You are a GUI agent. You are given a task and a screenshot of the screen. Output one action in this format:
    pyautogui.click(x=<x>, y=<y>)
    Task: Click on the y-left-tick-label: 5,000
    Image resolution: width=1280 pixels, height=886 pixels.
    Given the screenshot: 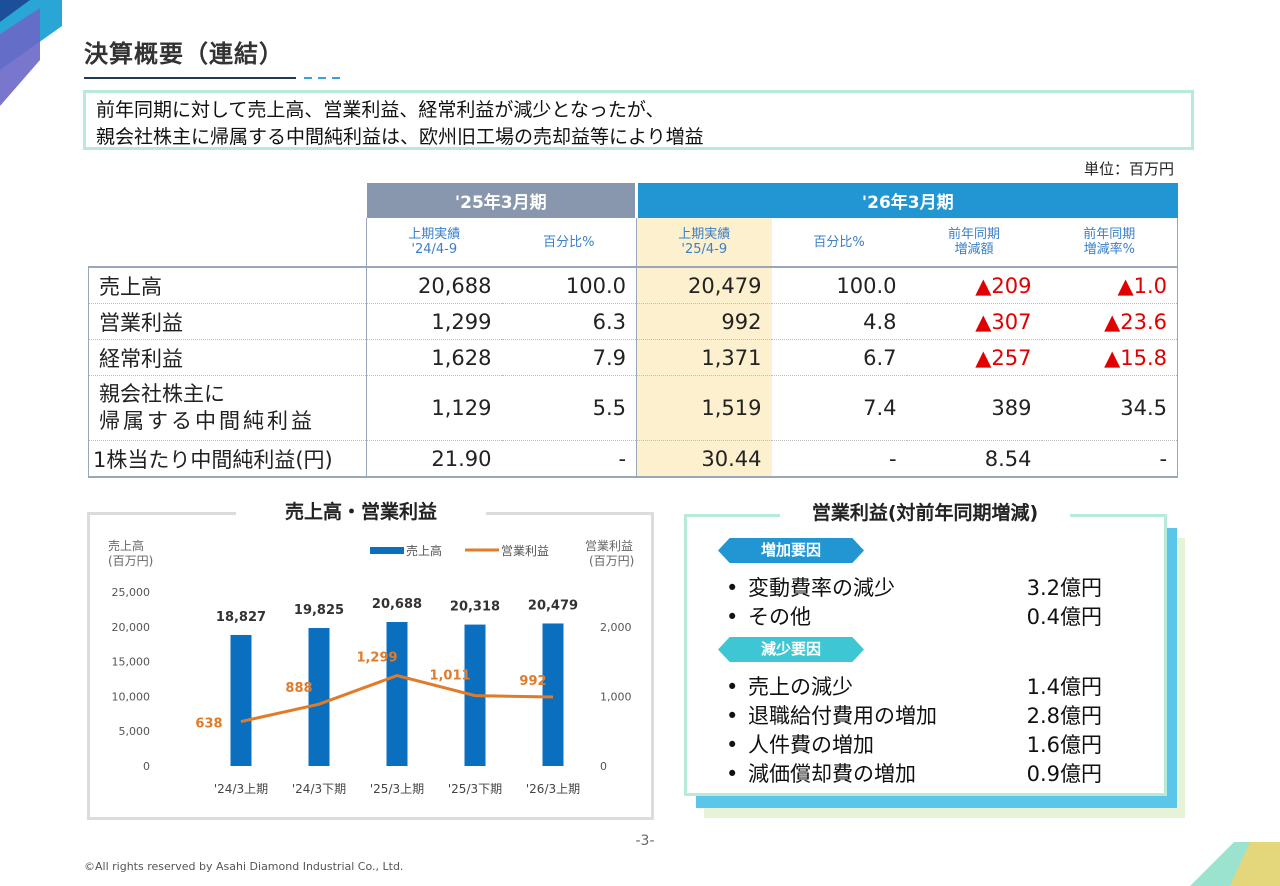 What is the action you would take?
    pyautogui.click(x=135, y=731)
    